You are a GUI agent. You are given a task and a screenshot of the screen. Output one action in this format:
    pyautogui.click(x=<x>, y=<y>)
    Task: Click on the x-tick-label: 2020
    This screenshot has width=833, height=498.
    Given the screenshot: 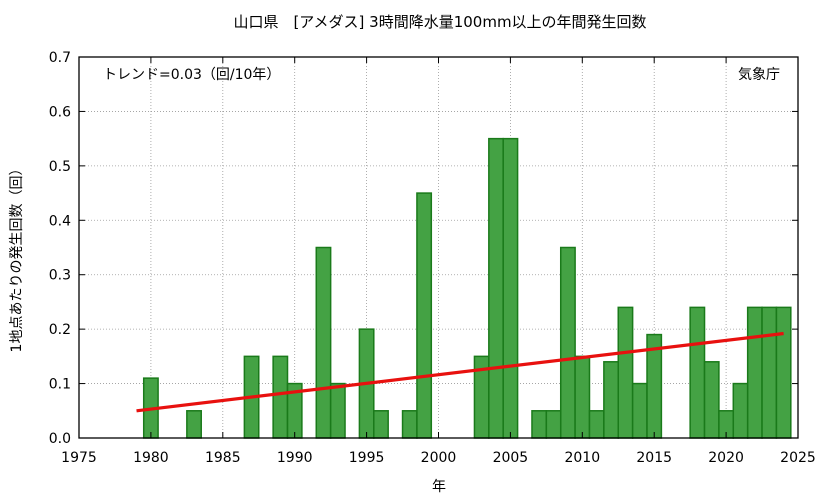 What is the action you would take?
    pyautogui.click(x=726, y=458)
    